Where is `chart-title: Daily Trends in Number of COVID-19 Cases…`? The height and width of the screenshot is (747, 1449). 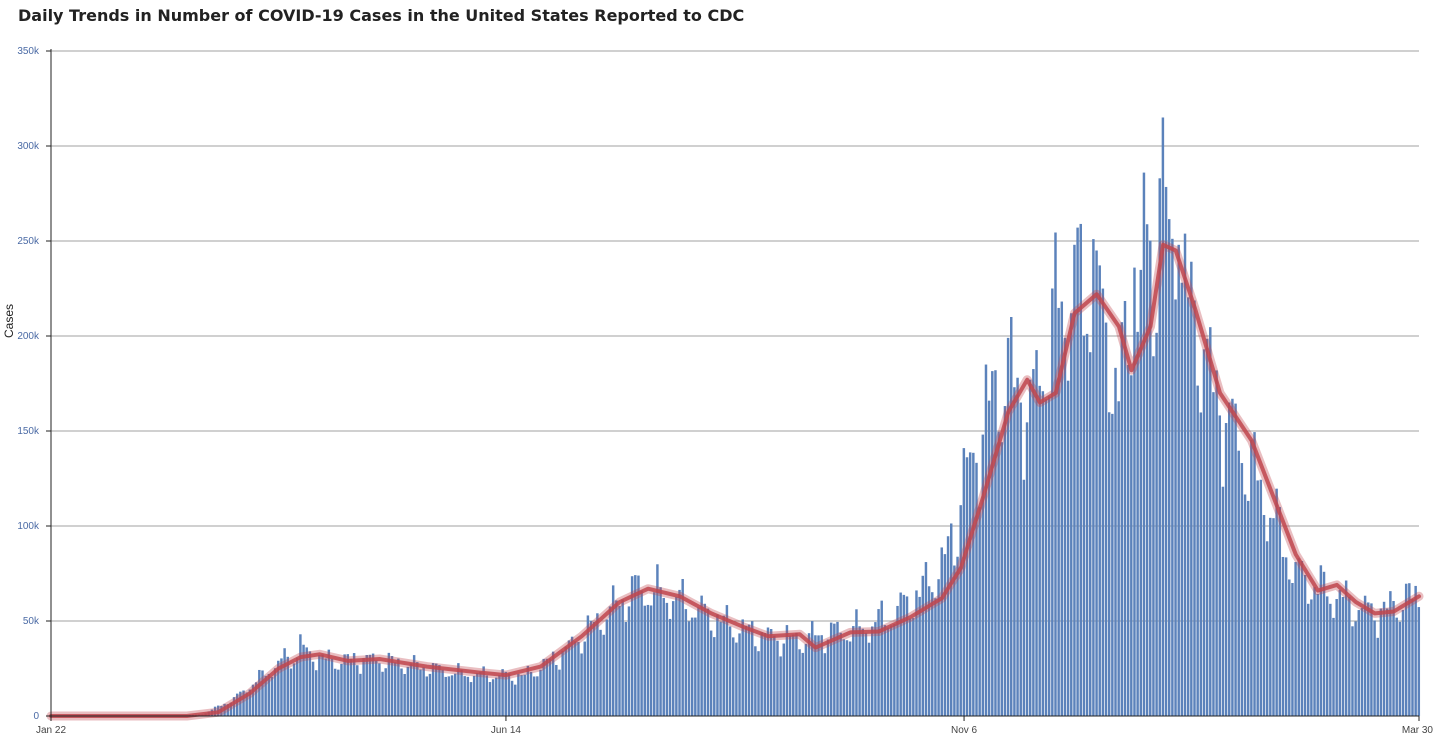
chart-title: Daily Trends in Number of COVID-19 Cases… is located at coordinates (381, 15).